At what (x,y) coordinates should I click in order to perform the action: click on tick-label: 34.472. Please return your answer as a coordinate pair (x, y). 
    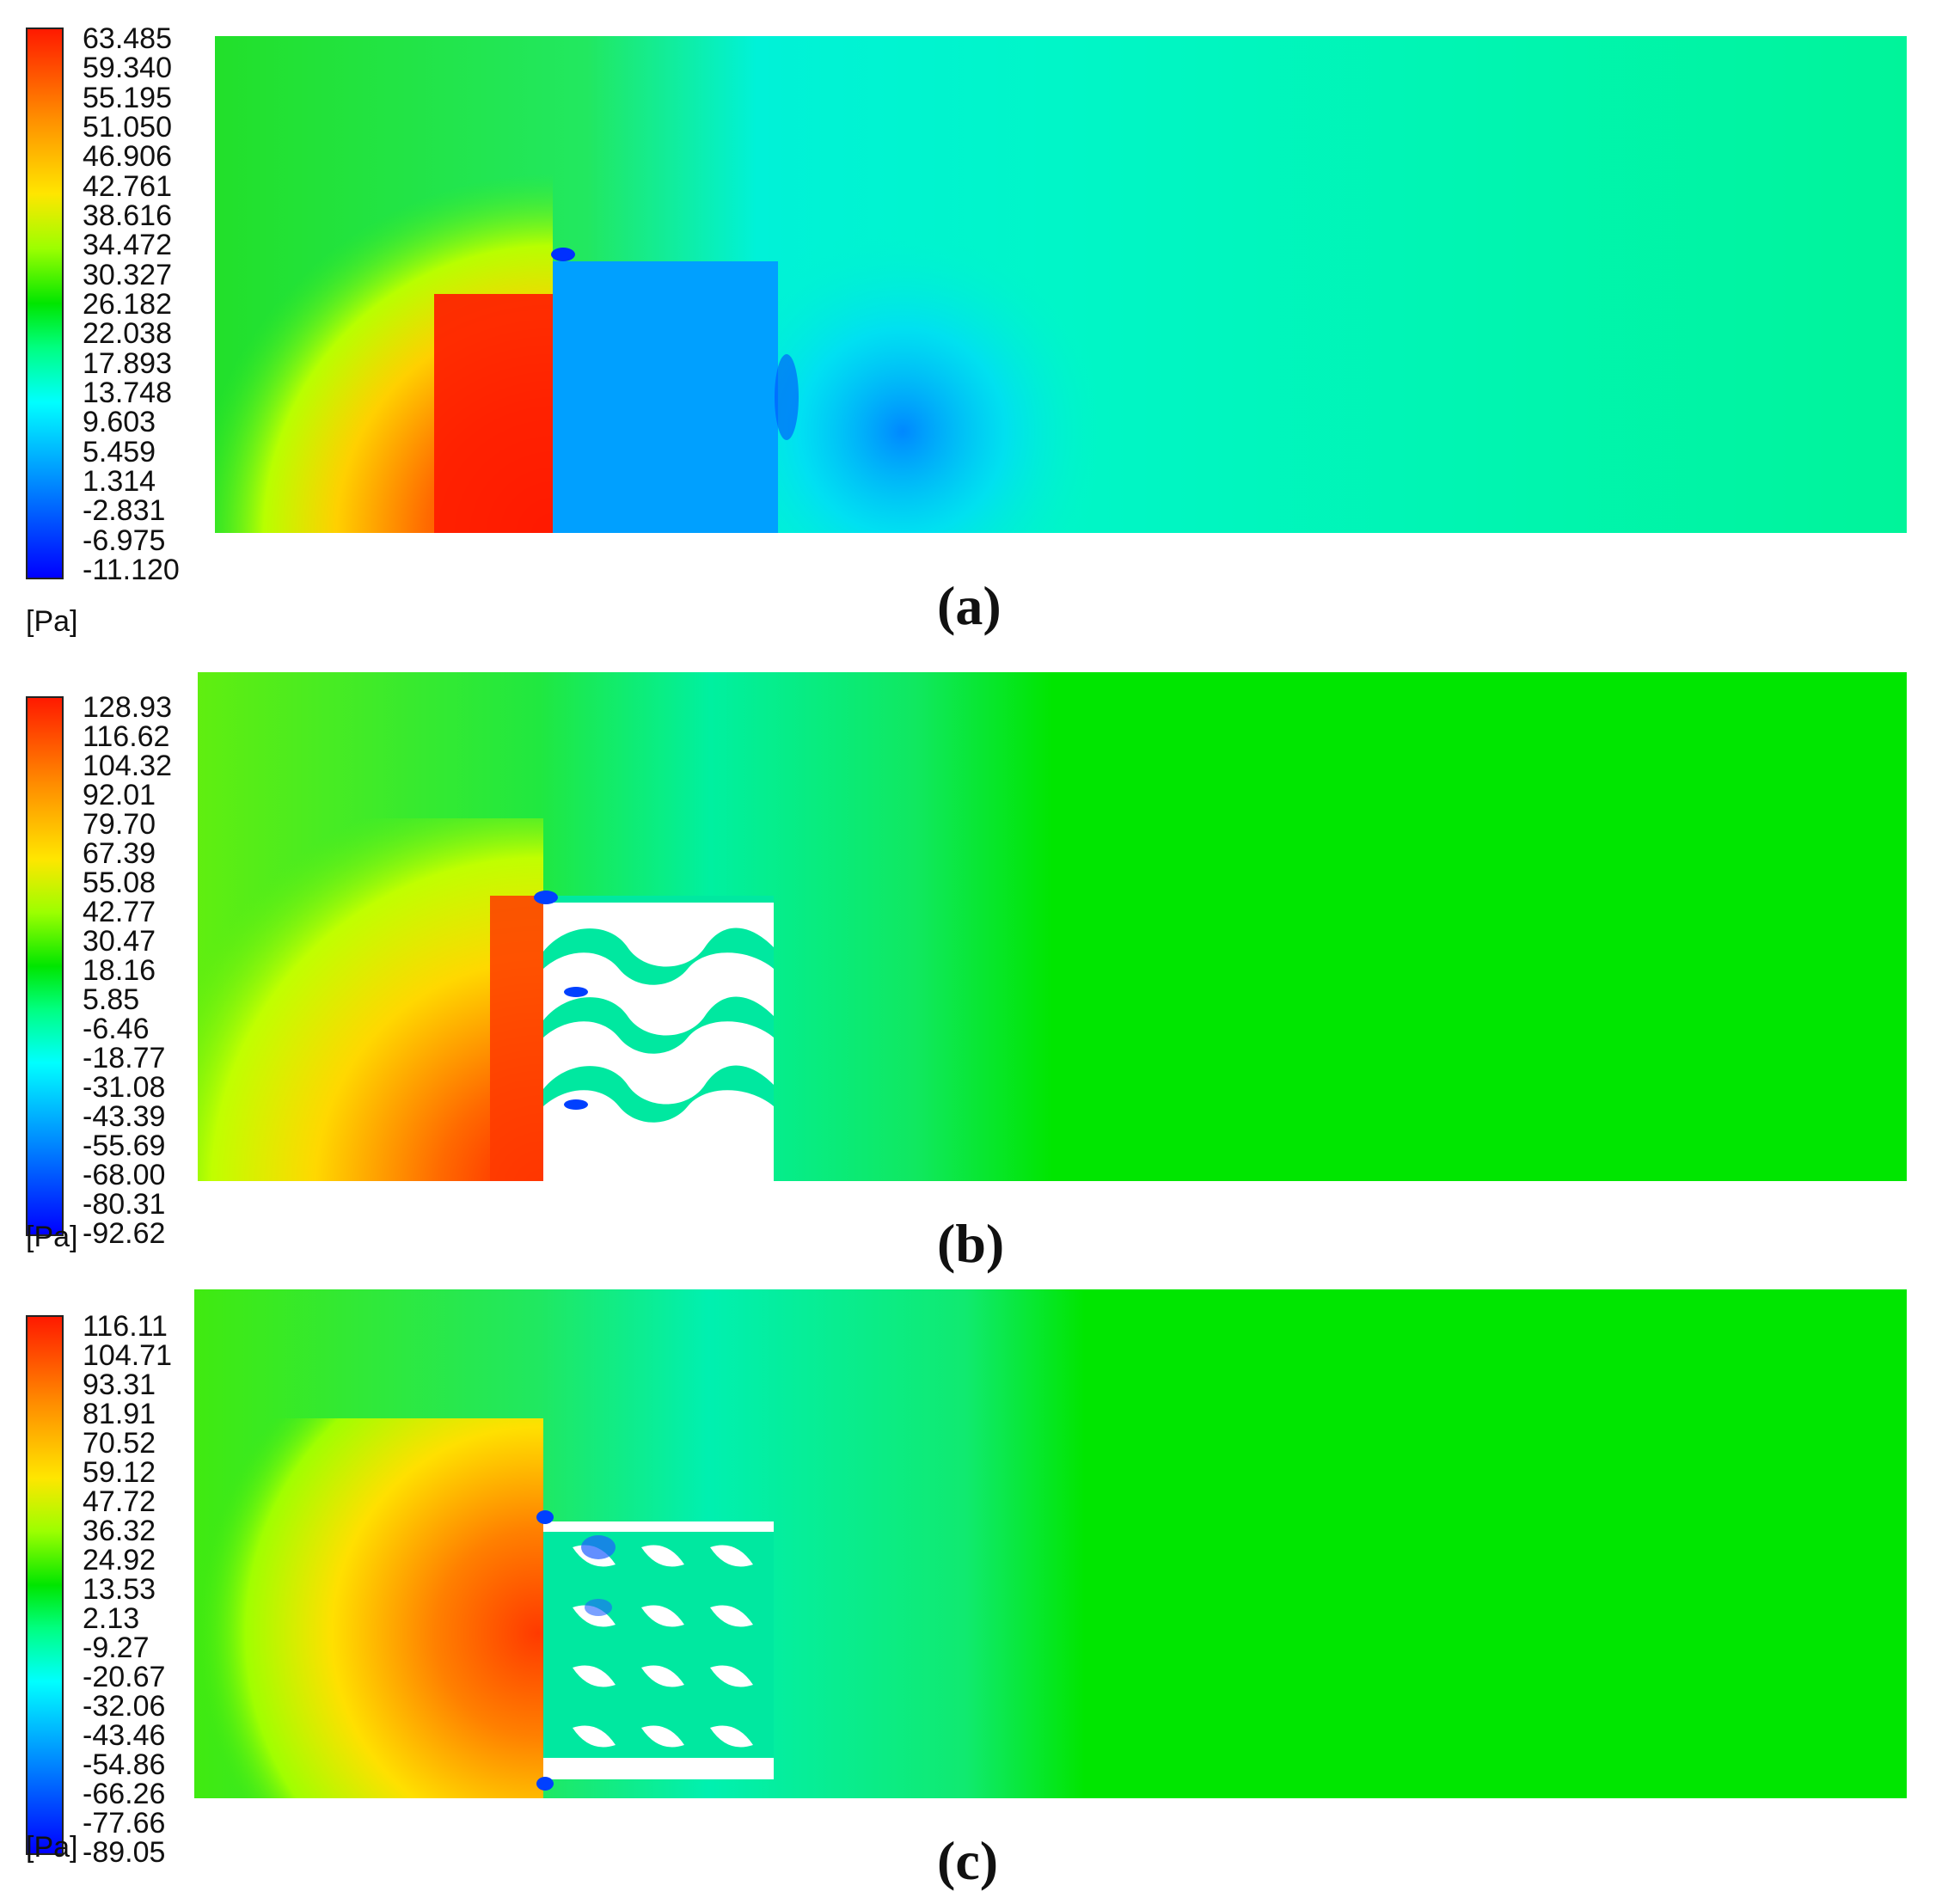
    Looking at the image, I should click on (127, 246).